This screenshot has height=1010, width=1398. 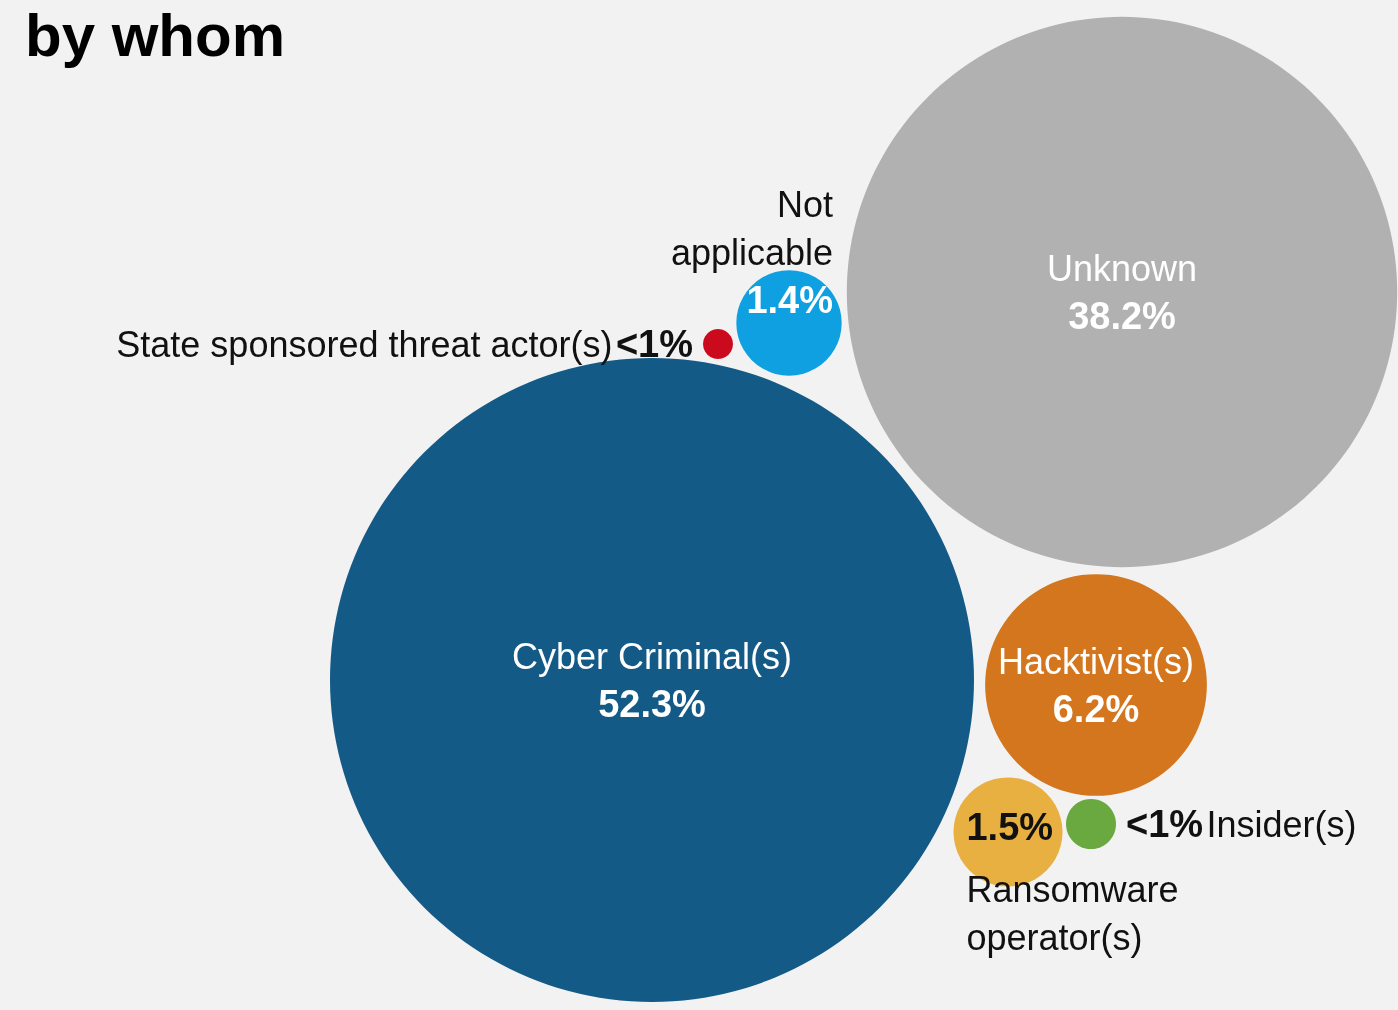 I want to click on category-label: Ransomware operator(s), so click(x=1072, y=913).